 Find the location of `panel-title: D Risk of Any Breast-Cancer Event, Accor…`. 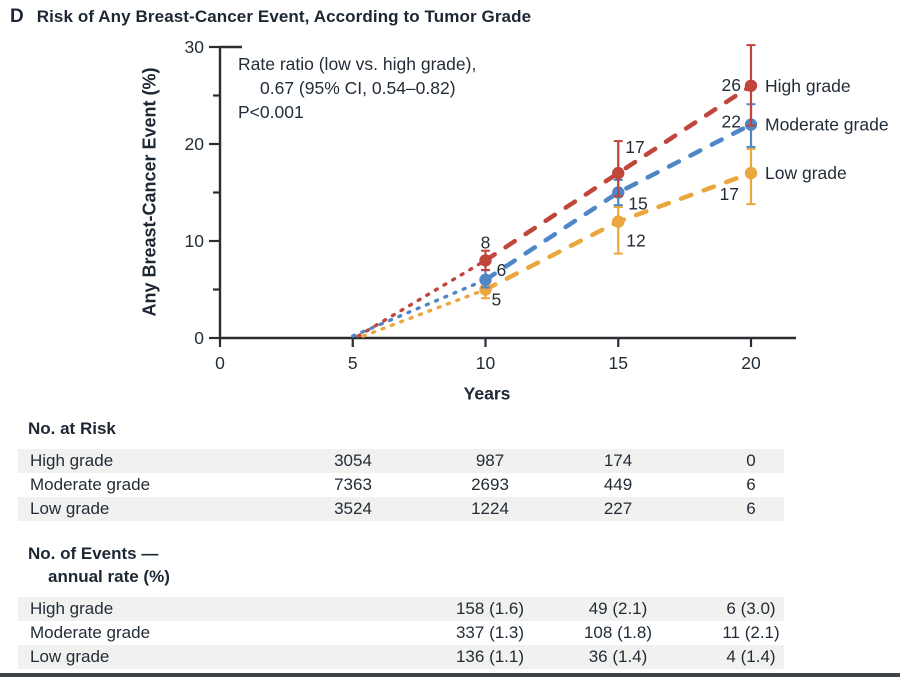

panel-title: D Risk of Any Breast-Cancer Event, Accor… is located at coordinates (270, 17).